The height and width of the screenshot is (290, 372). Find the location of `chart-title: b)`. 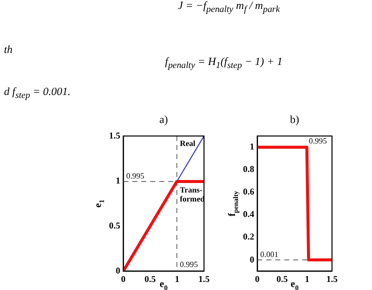

chart-title: b) is located at coordinates (295, 120).